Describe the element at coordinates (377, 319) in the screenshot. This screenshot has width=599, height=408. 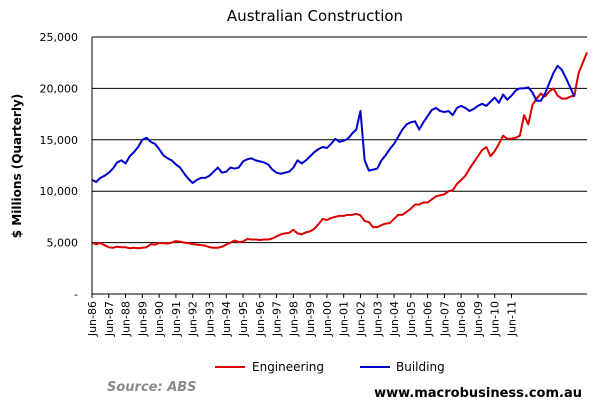
I see `x-tick-label: Jun-03` at that location.